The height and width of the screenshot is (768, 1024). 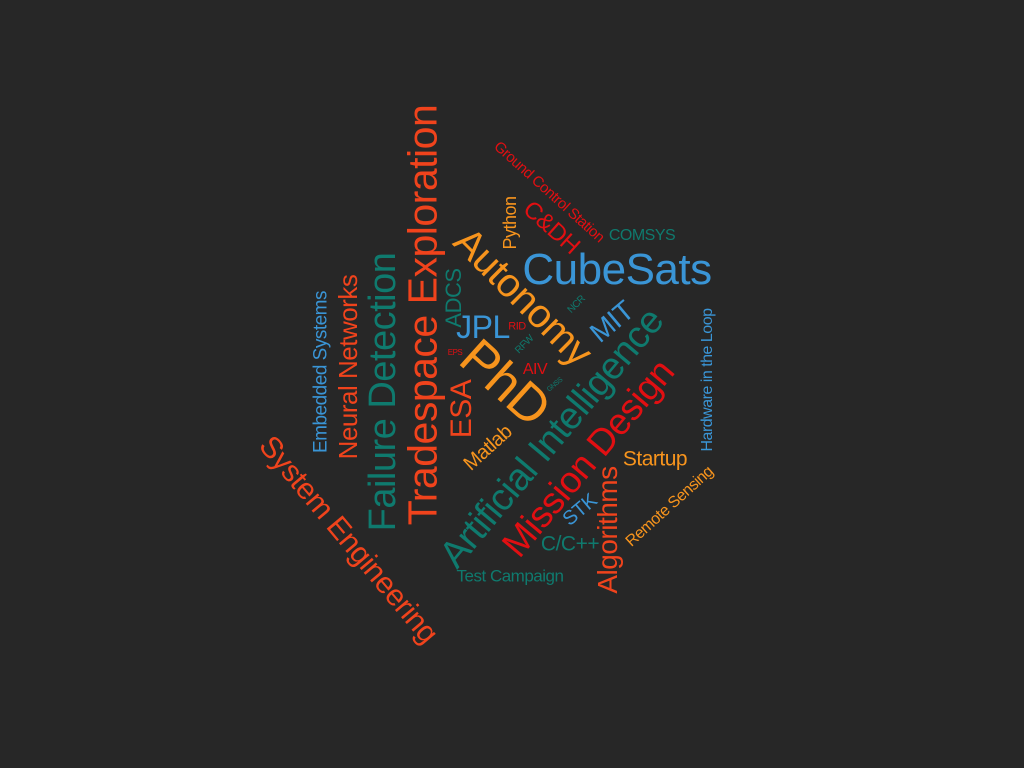 I want to click on word-eps: EPS, so click(x=455, y=352).